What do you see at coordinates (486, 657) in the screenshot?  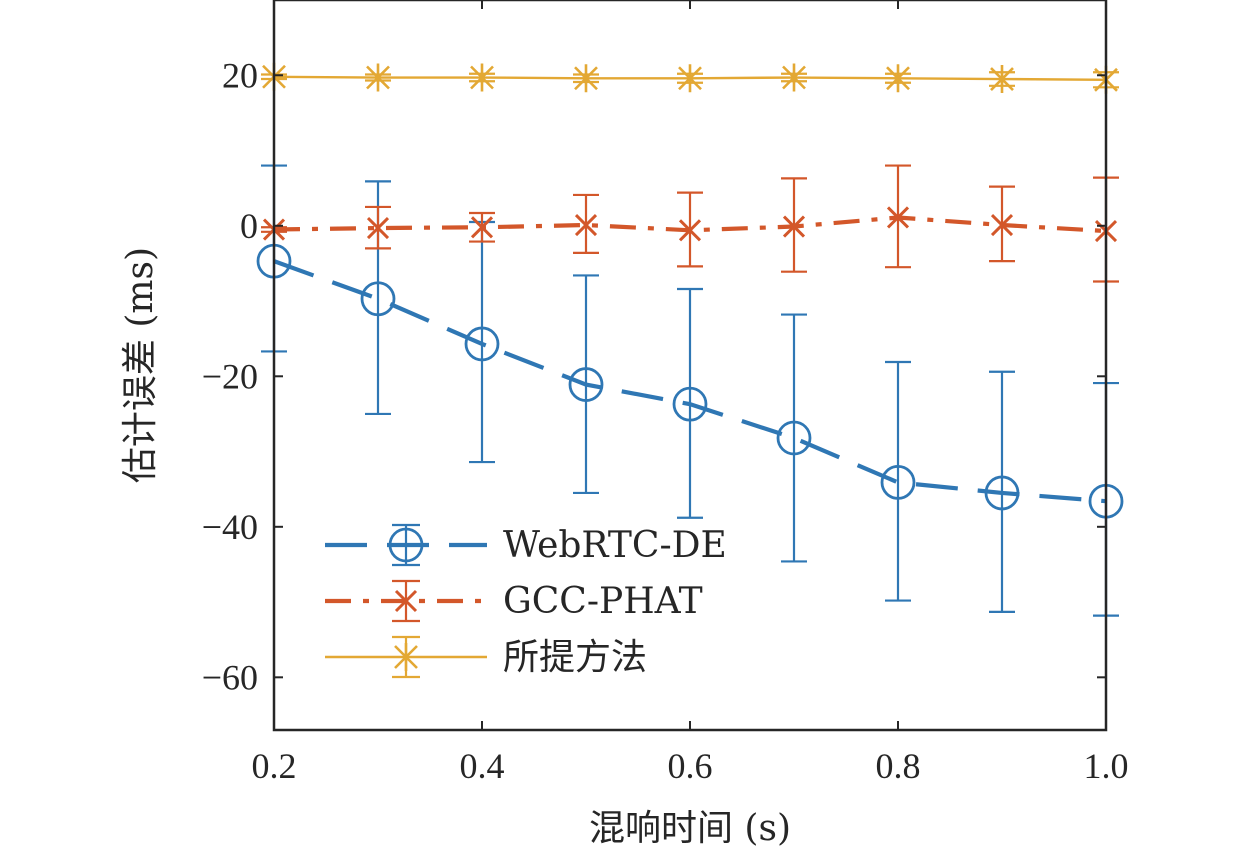 I see `legend-entry-3: 所提方法` at bounding box center [486, 657].